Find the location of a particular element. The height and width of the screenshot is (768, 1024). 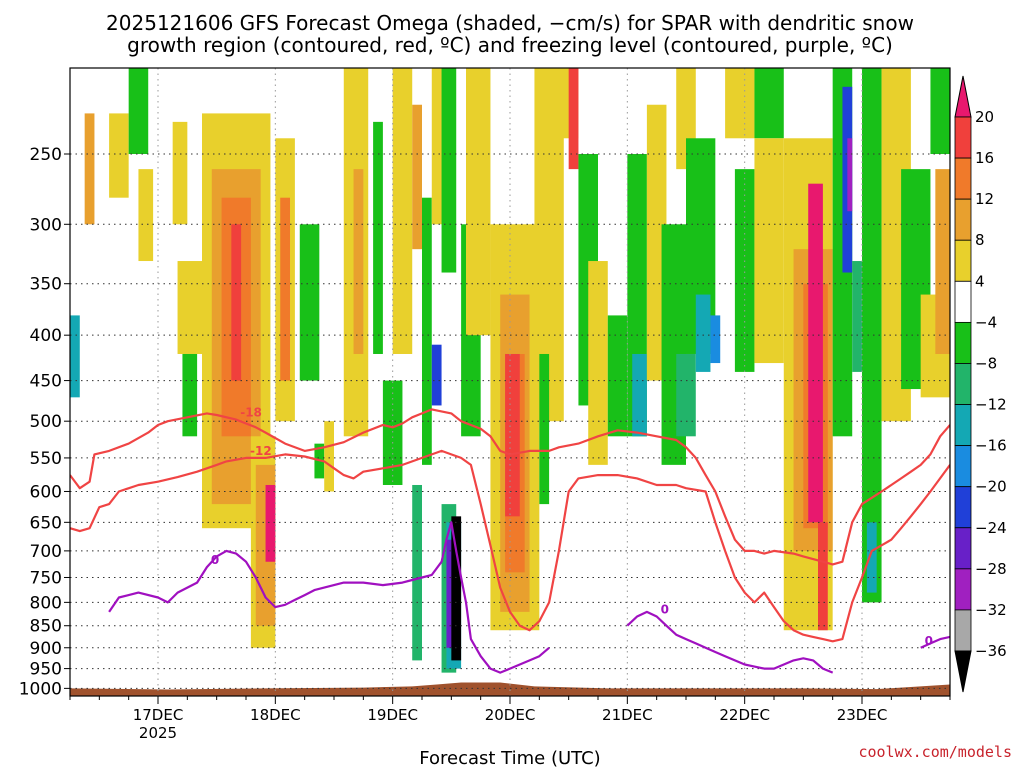

colorbar-label: −20 is located at coordinates (991, 487).